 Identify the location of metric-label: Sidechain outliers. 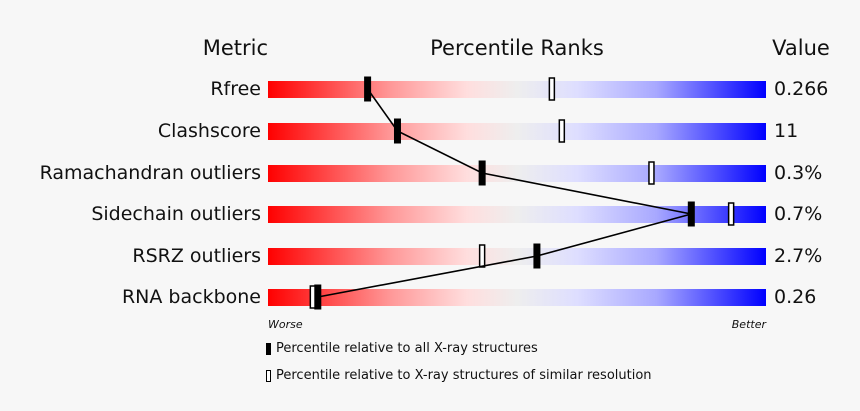
(176, 214).